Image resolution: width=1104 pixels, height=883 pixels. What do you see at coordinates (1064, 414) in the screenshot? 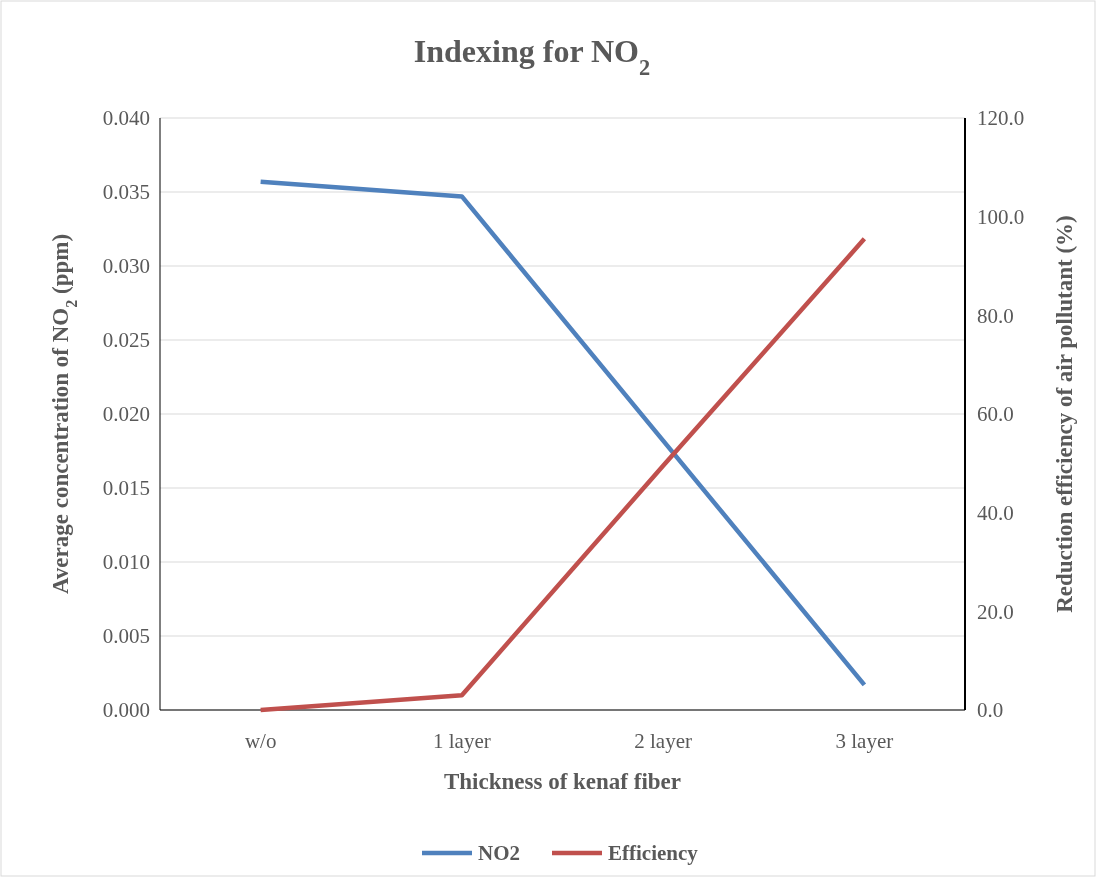
I see `y2-axis-title: Reduction efficiency of air pollutant (%)` at bounding box center [1064, 414].